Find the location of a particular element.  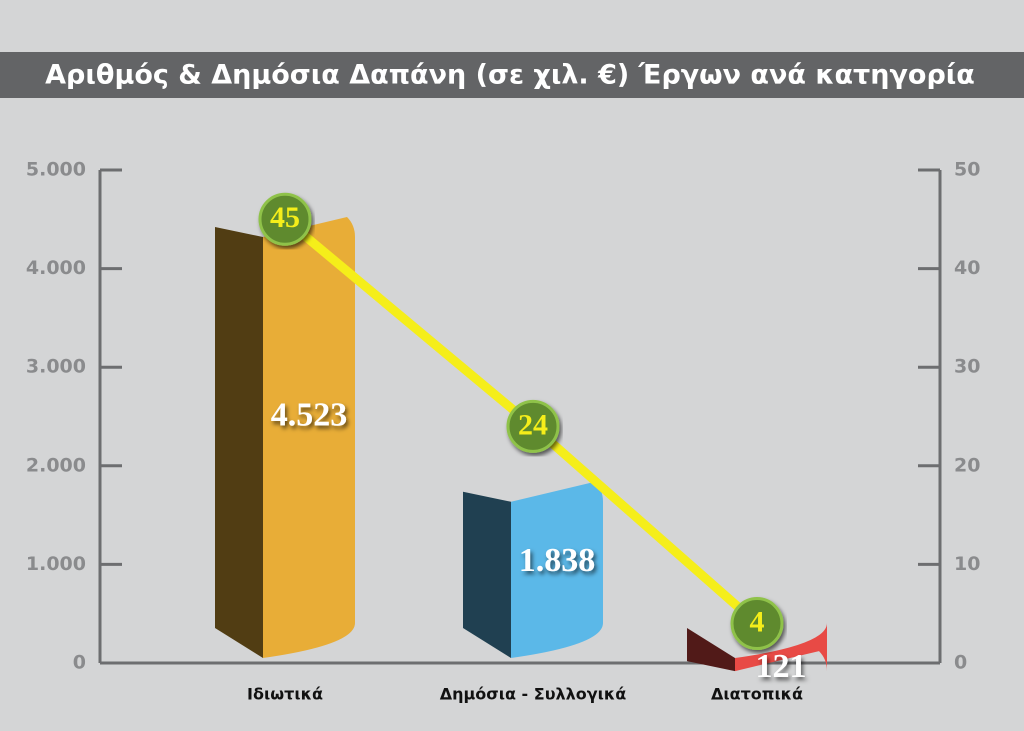

y-tick-label: 3.000 is located at coordinates (56, 367).